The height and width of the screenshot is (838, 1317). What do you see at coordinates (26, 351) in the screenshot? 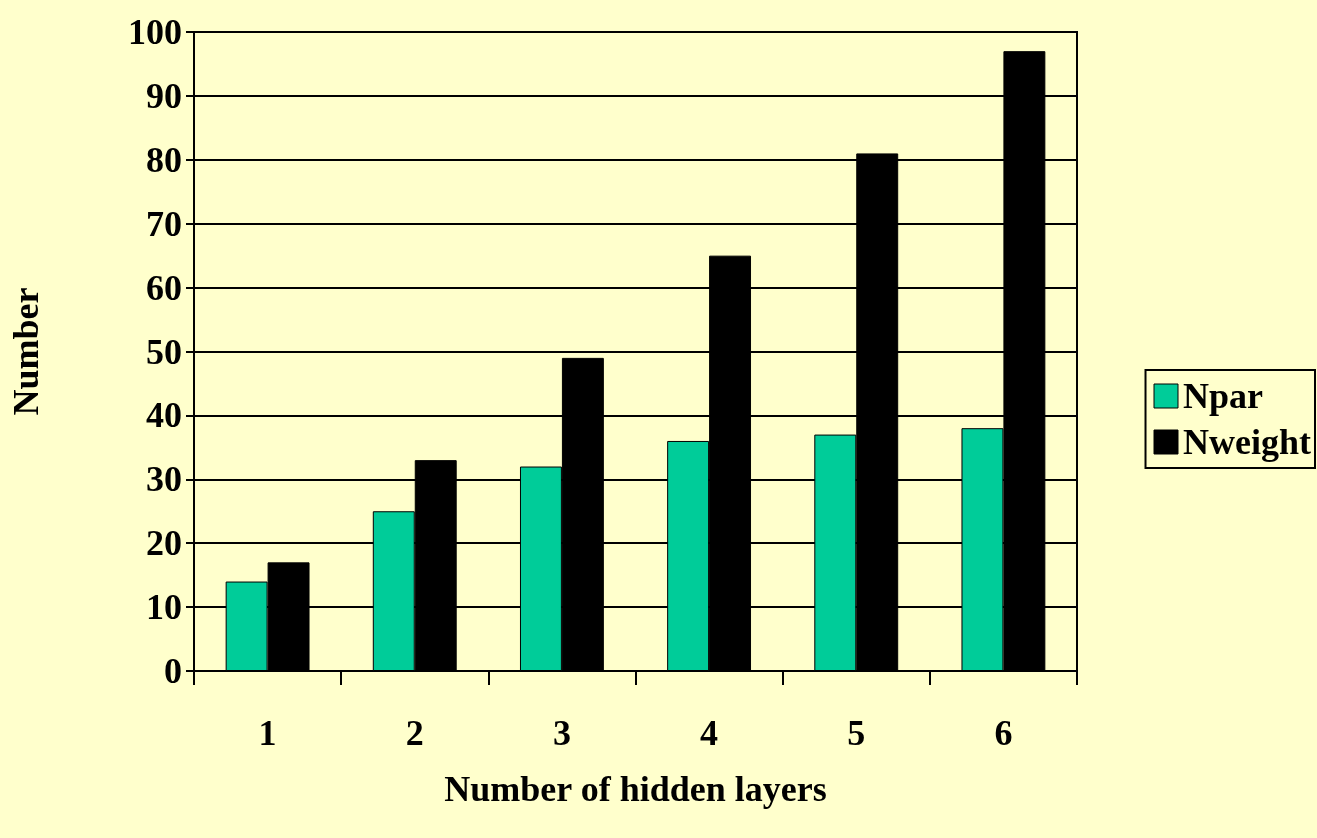
I see `y-axis-title: Number` at bounding box center [26, 351].